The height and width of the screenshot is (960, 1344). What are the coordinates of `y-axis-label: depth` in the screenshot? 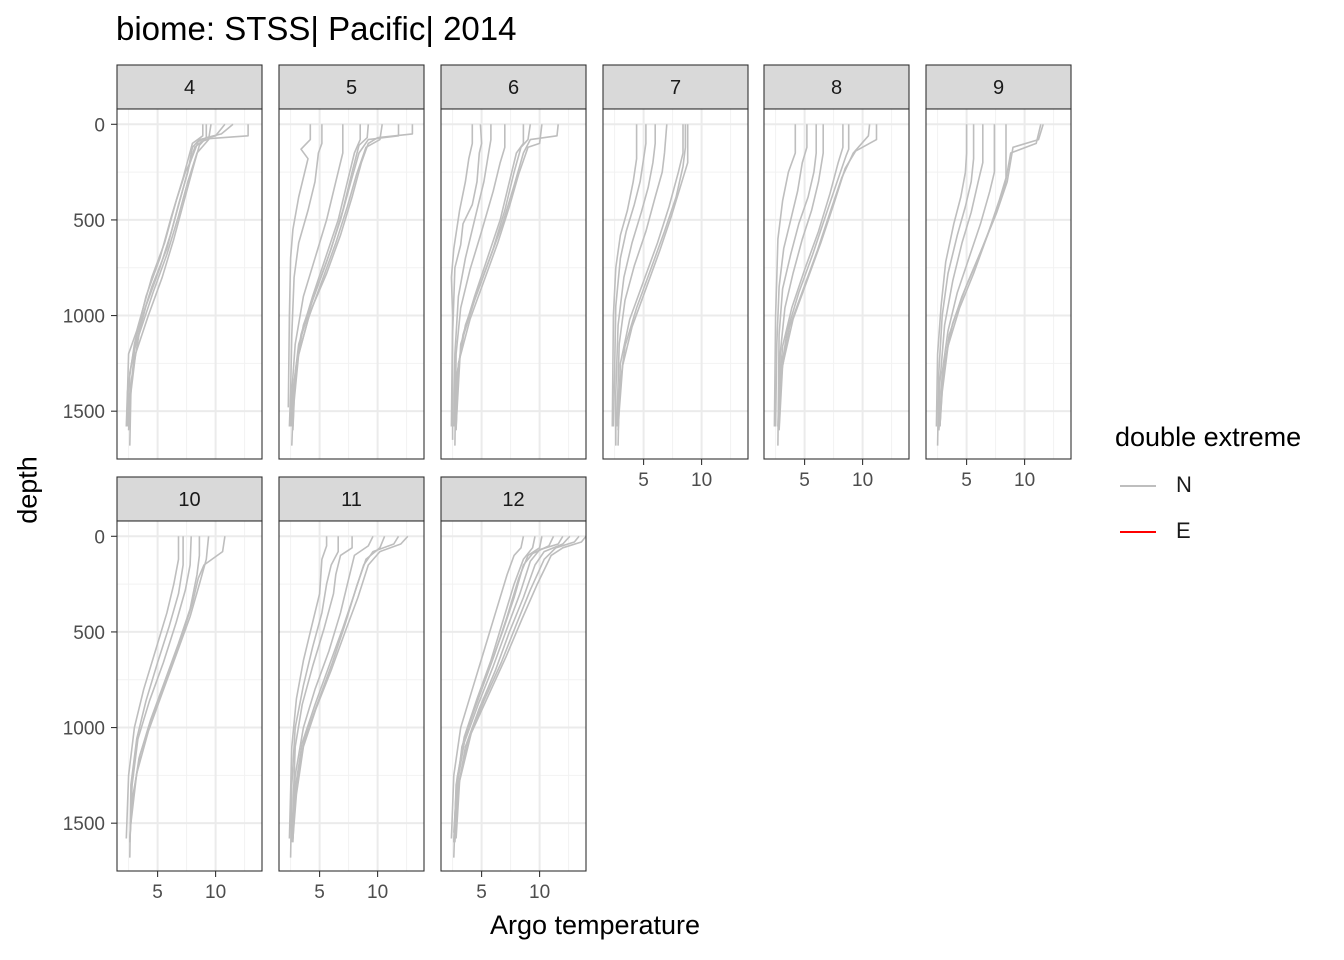 It's located at (27, 490).